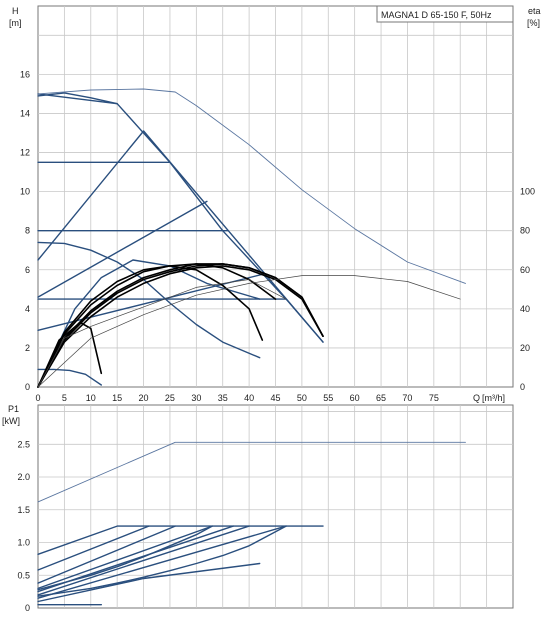 The image size is (552, 622). I want to click on head-axis-ticks: 0 2 4 6 8 10 12 14 16, so click(25, 230).